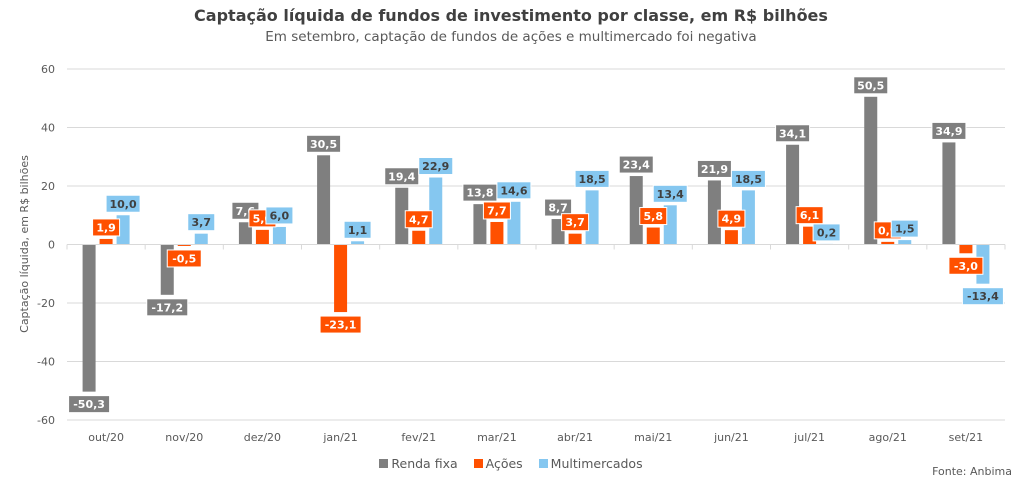  Describe the element at coordinates (201, 222) in the screenshot. I see `data-label: 3,7` at that location.